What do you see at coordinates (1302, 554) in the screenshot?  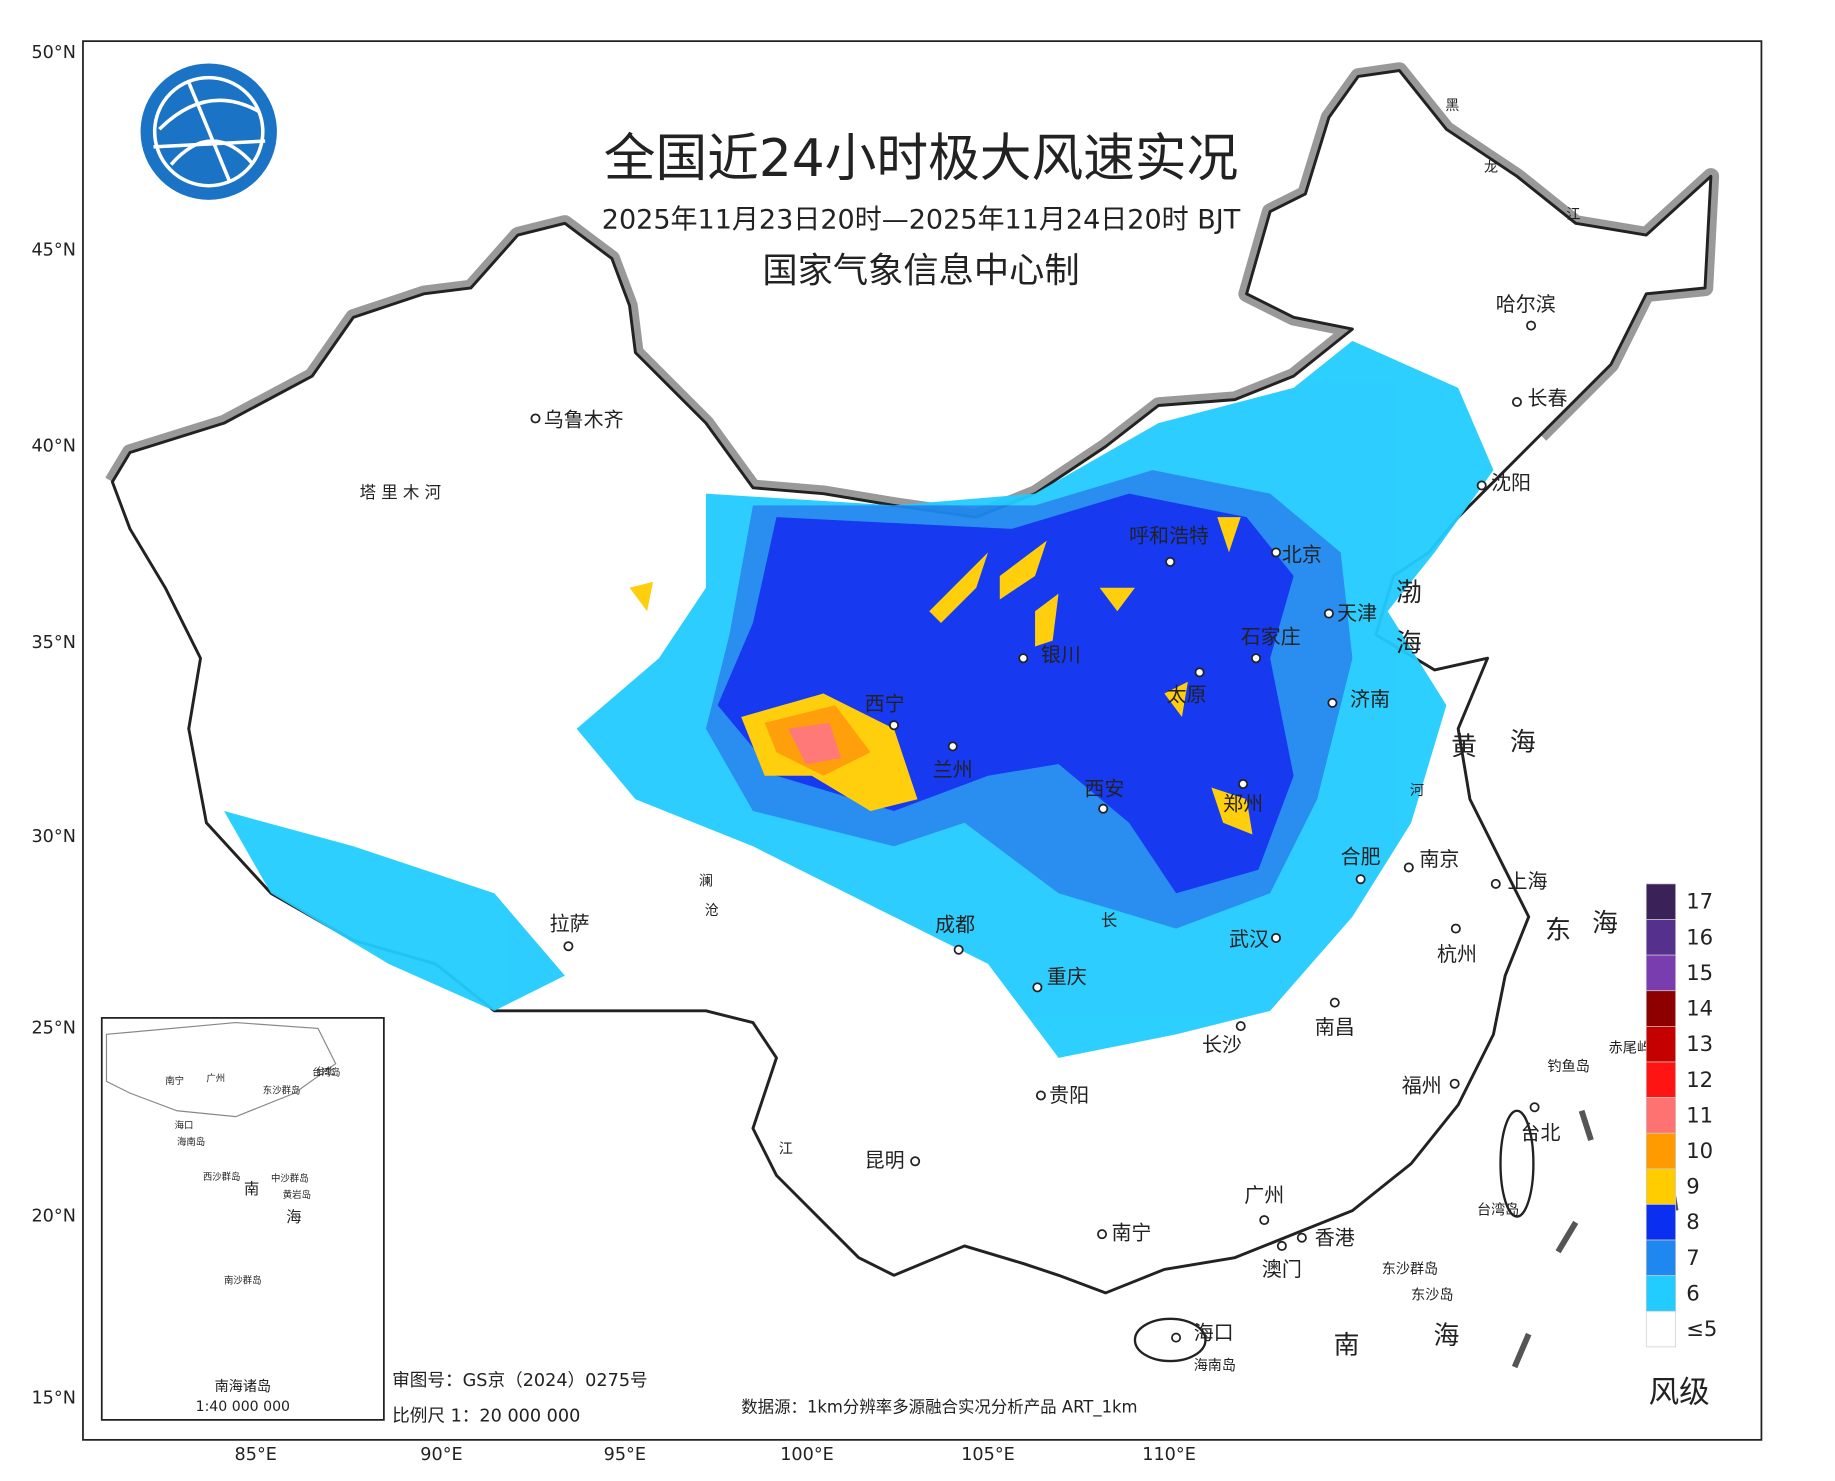 I see `city-label: 北京` at bounding box center [1302, 554].